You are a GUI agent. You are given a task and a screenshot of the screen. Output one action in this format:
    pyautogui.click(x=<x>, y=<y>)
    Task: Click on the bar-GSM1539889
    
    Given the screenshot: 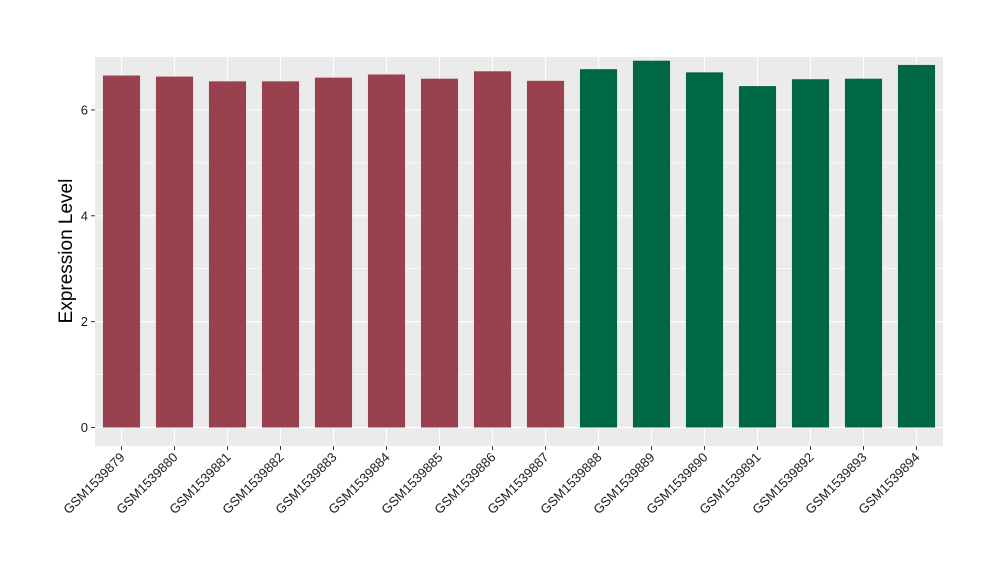 What is the action you would take?
    pyautogui.click(x=651, y=244)
    